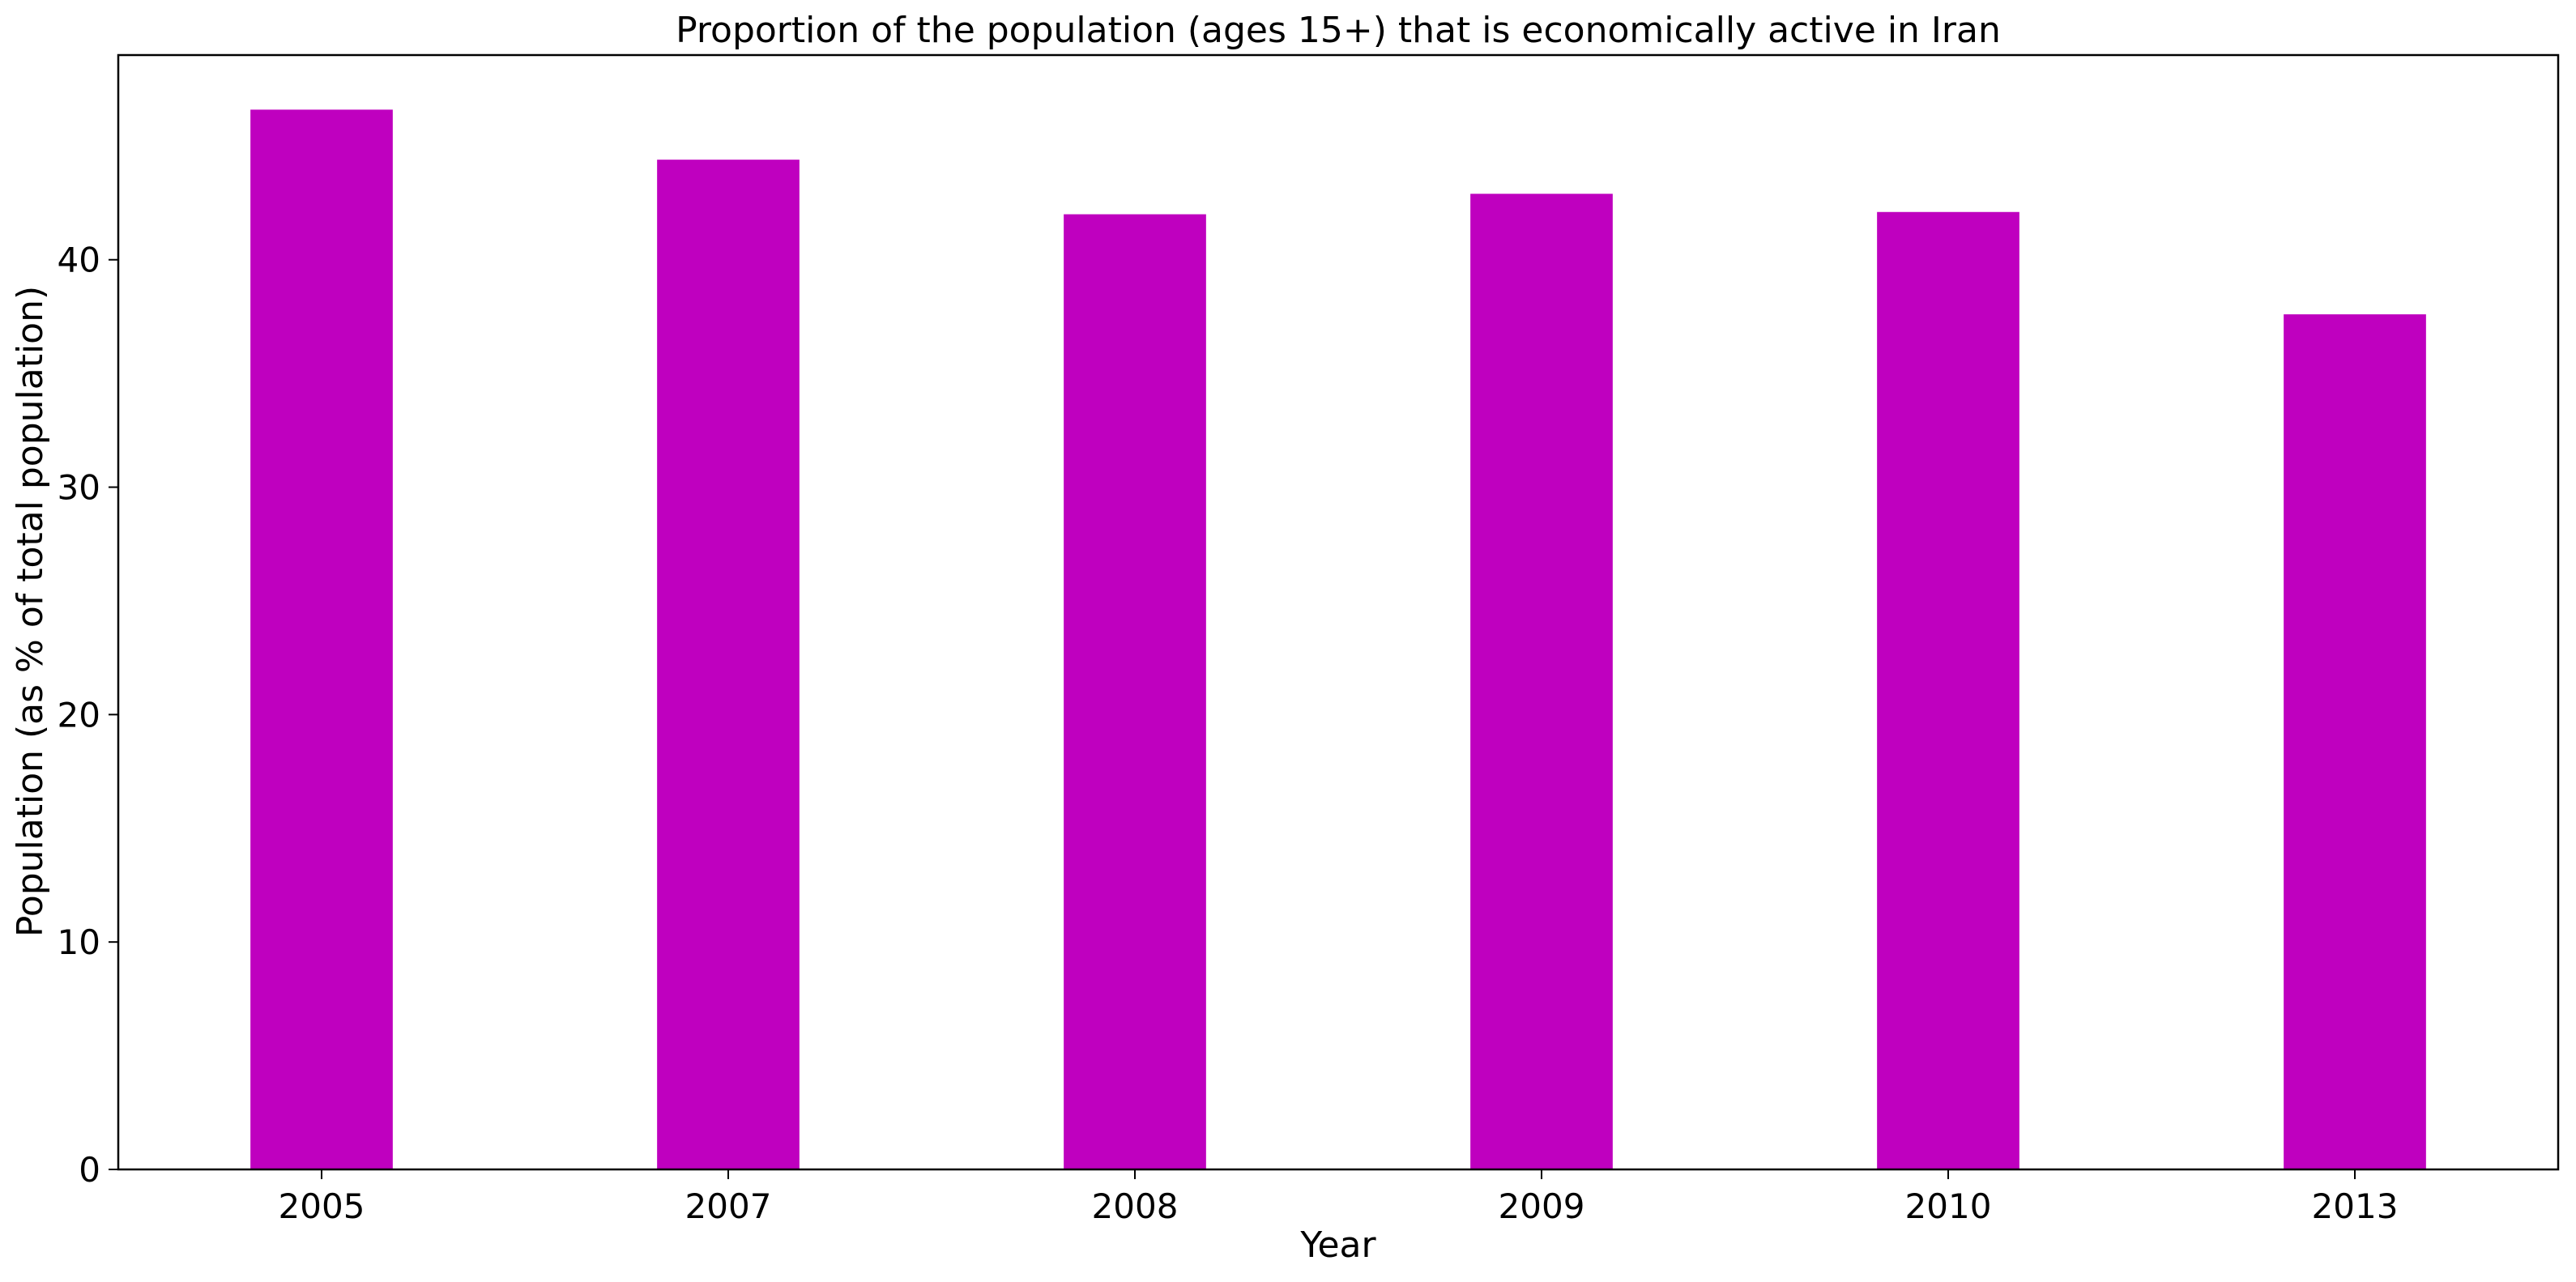 This screenshot has width=2576, height=1282. Describe the element at coordinates (1949, 1206) in the screenshot. I see `x-tick-label: 2010` at that location.